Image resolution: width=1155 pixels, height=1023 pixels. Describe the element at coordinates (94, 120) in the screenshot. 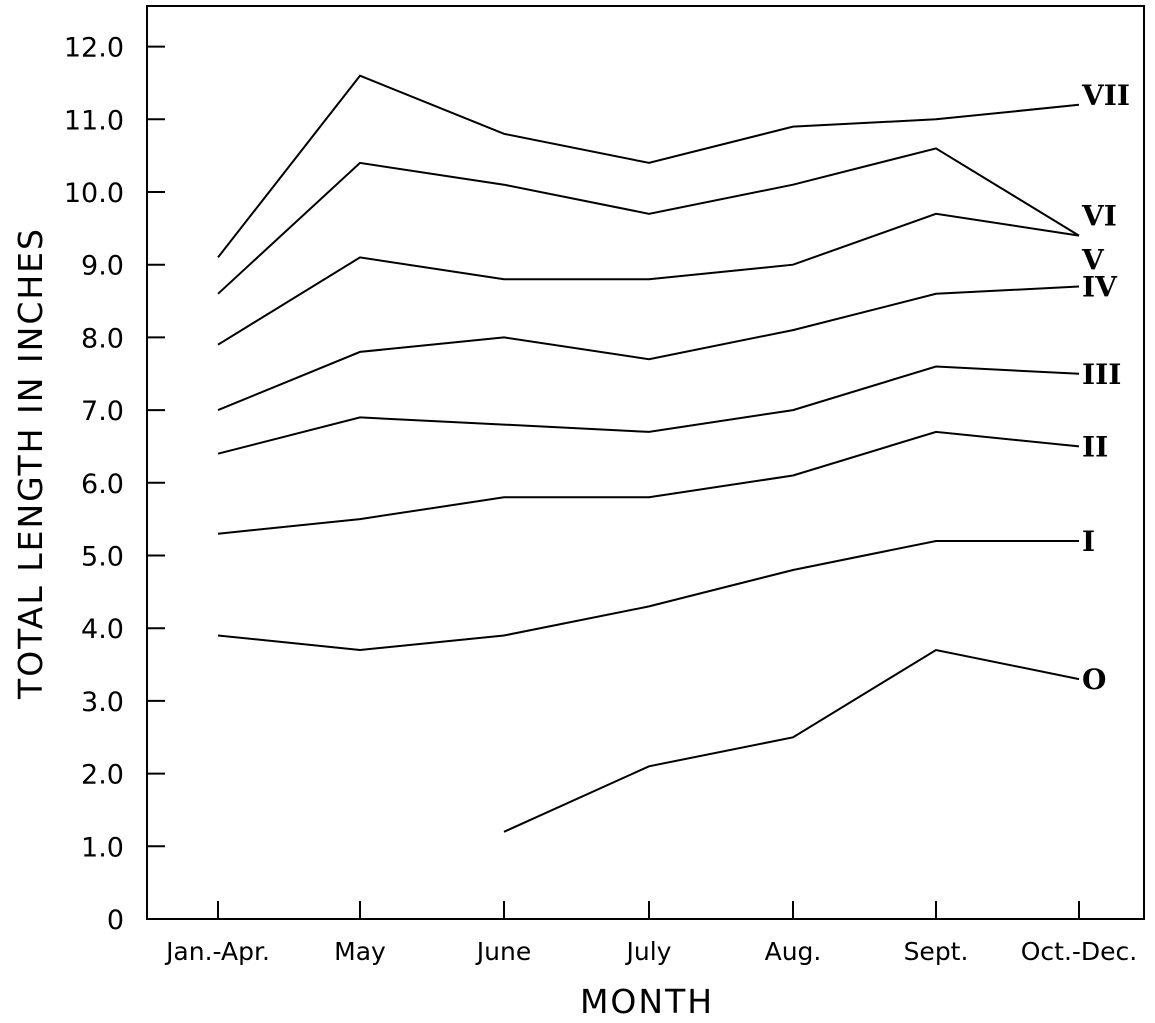

I see `y-tick-label: 11.0` at that location.